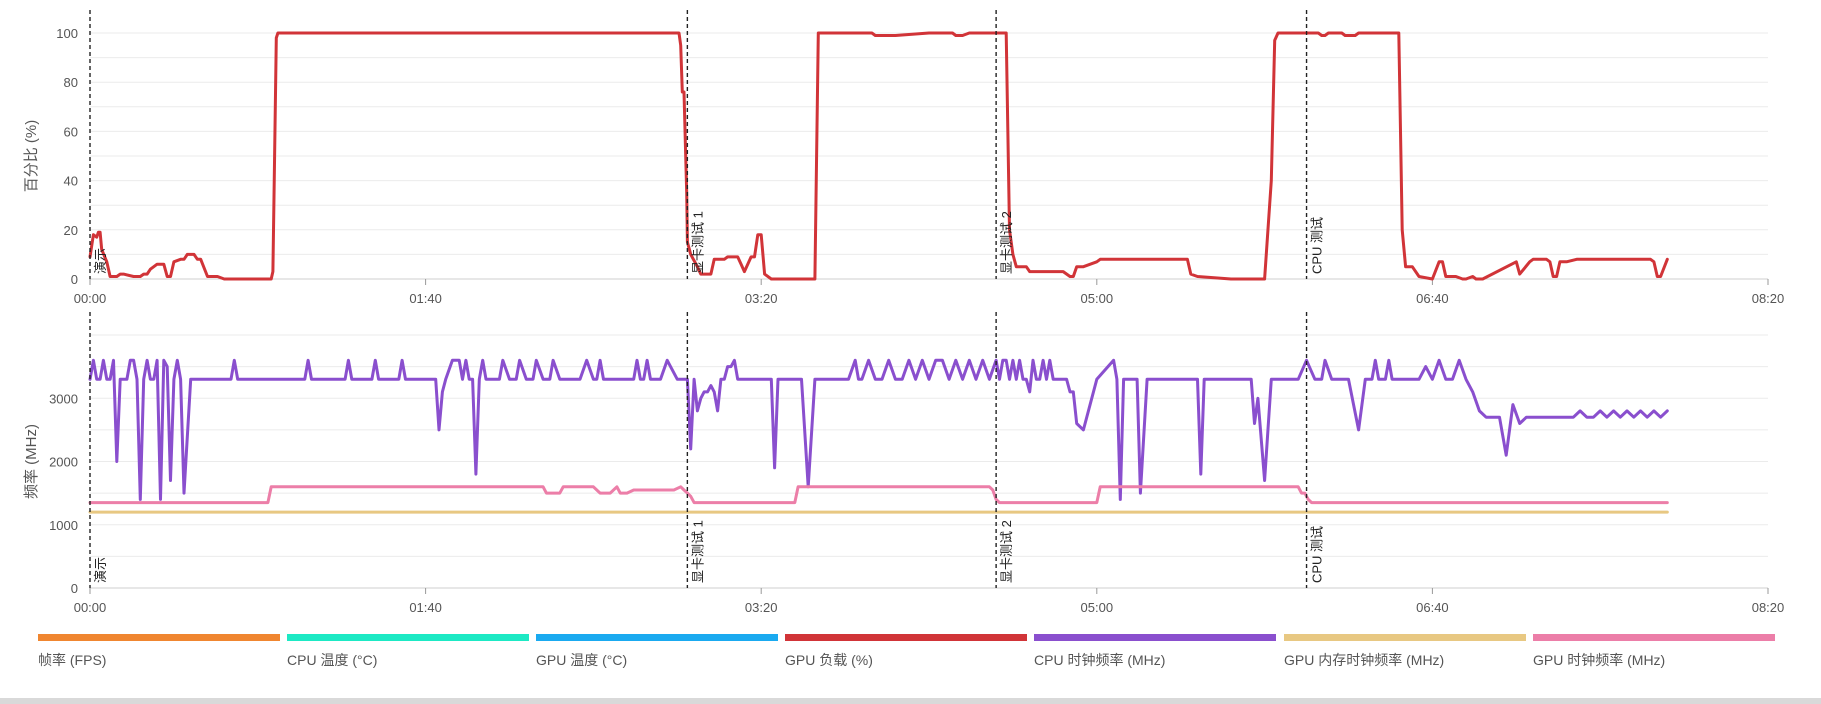 The image size is (1821, 704). Describe the element at coordinates (582, 660) in the screenshot. I see `legend-label: GPU 温度 (°C)` at that location.